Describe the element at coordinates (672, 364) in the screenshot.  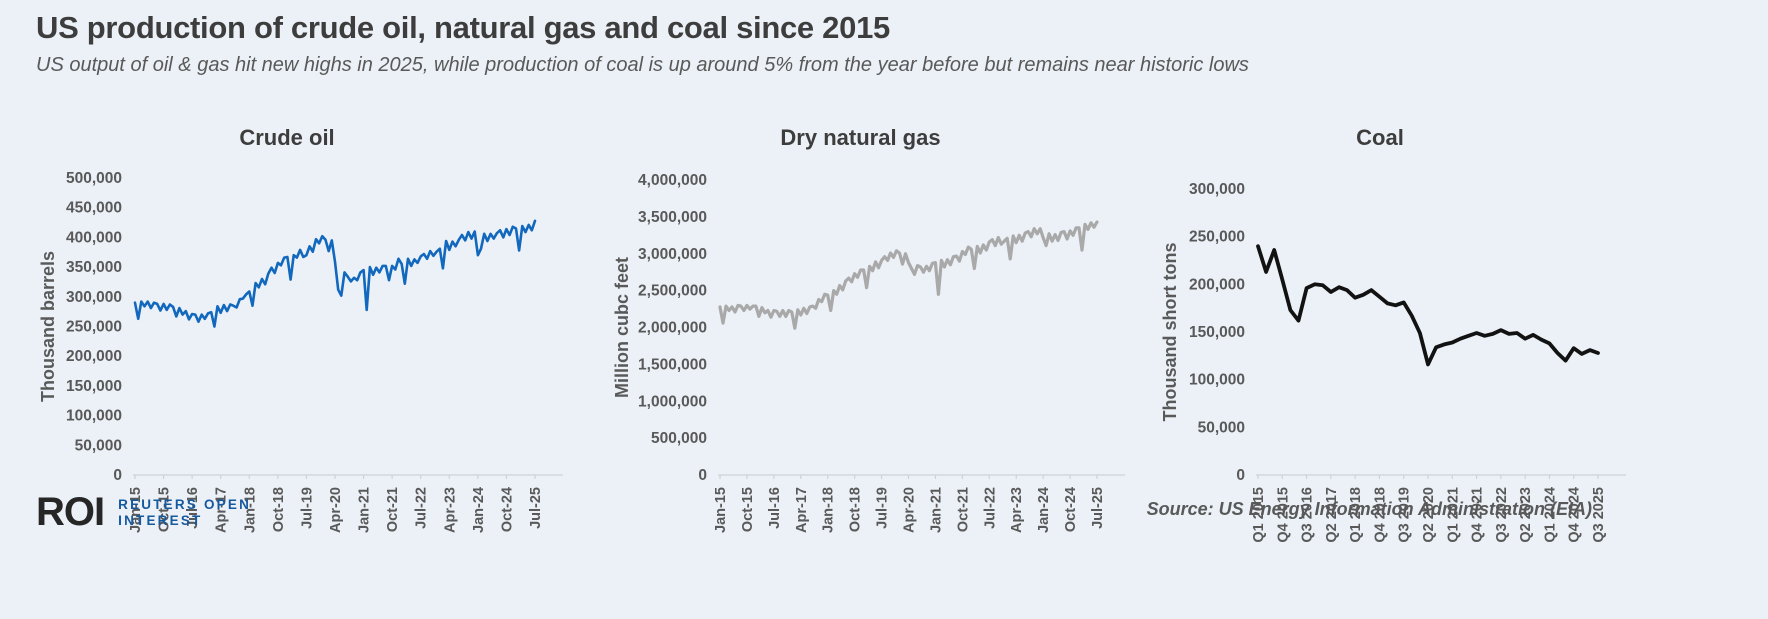
I see `y-tick-label: 1,500,000` at that location.